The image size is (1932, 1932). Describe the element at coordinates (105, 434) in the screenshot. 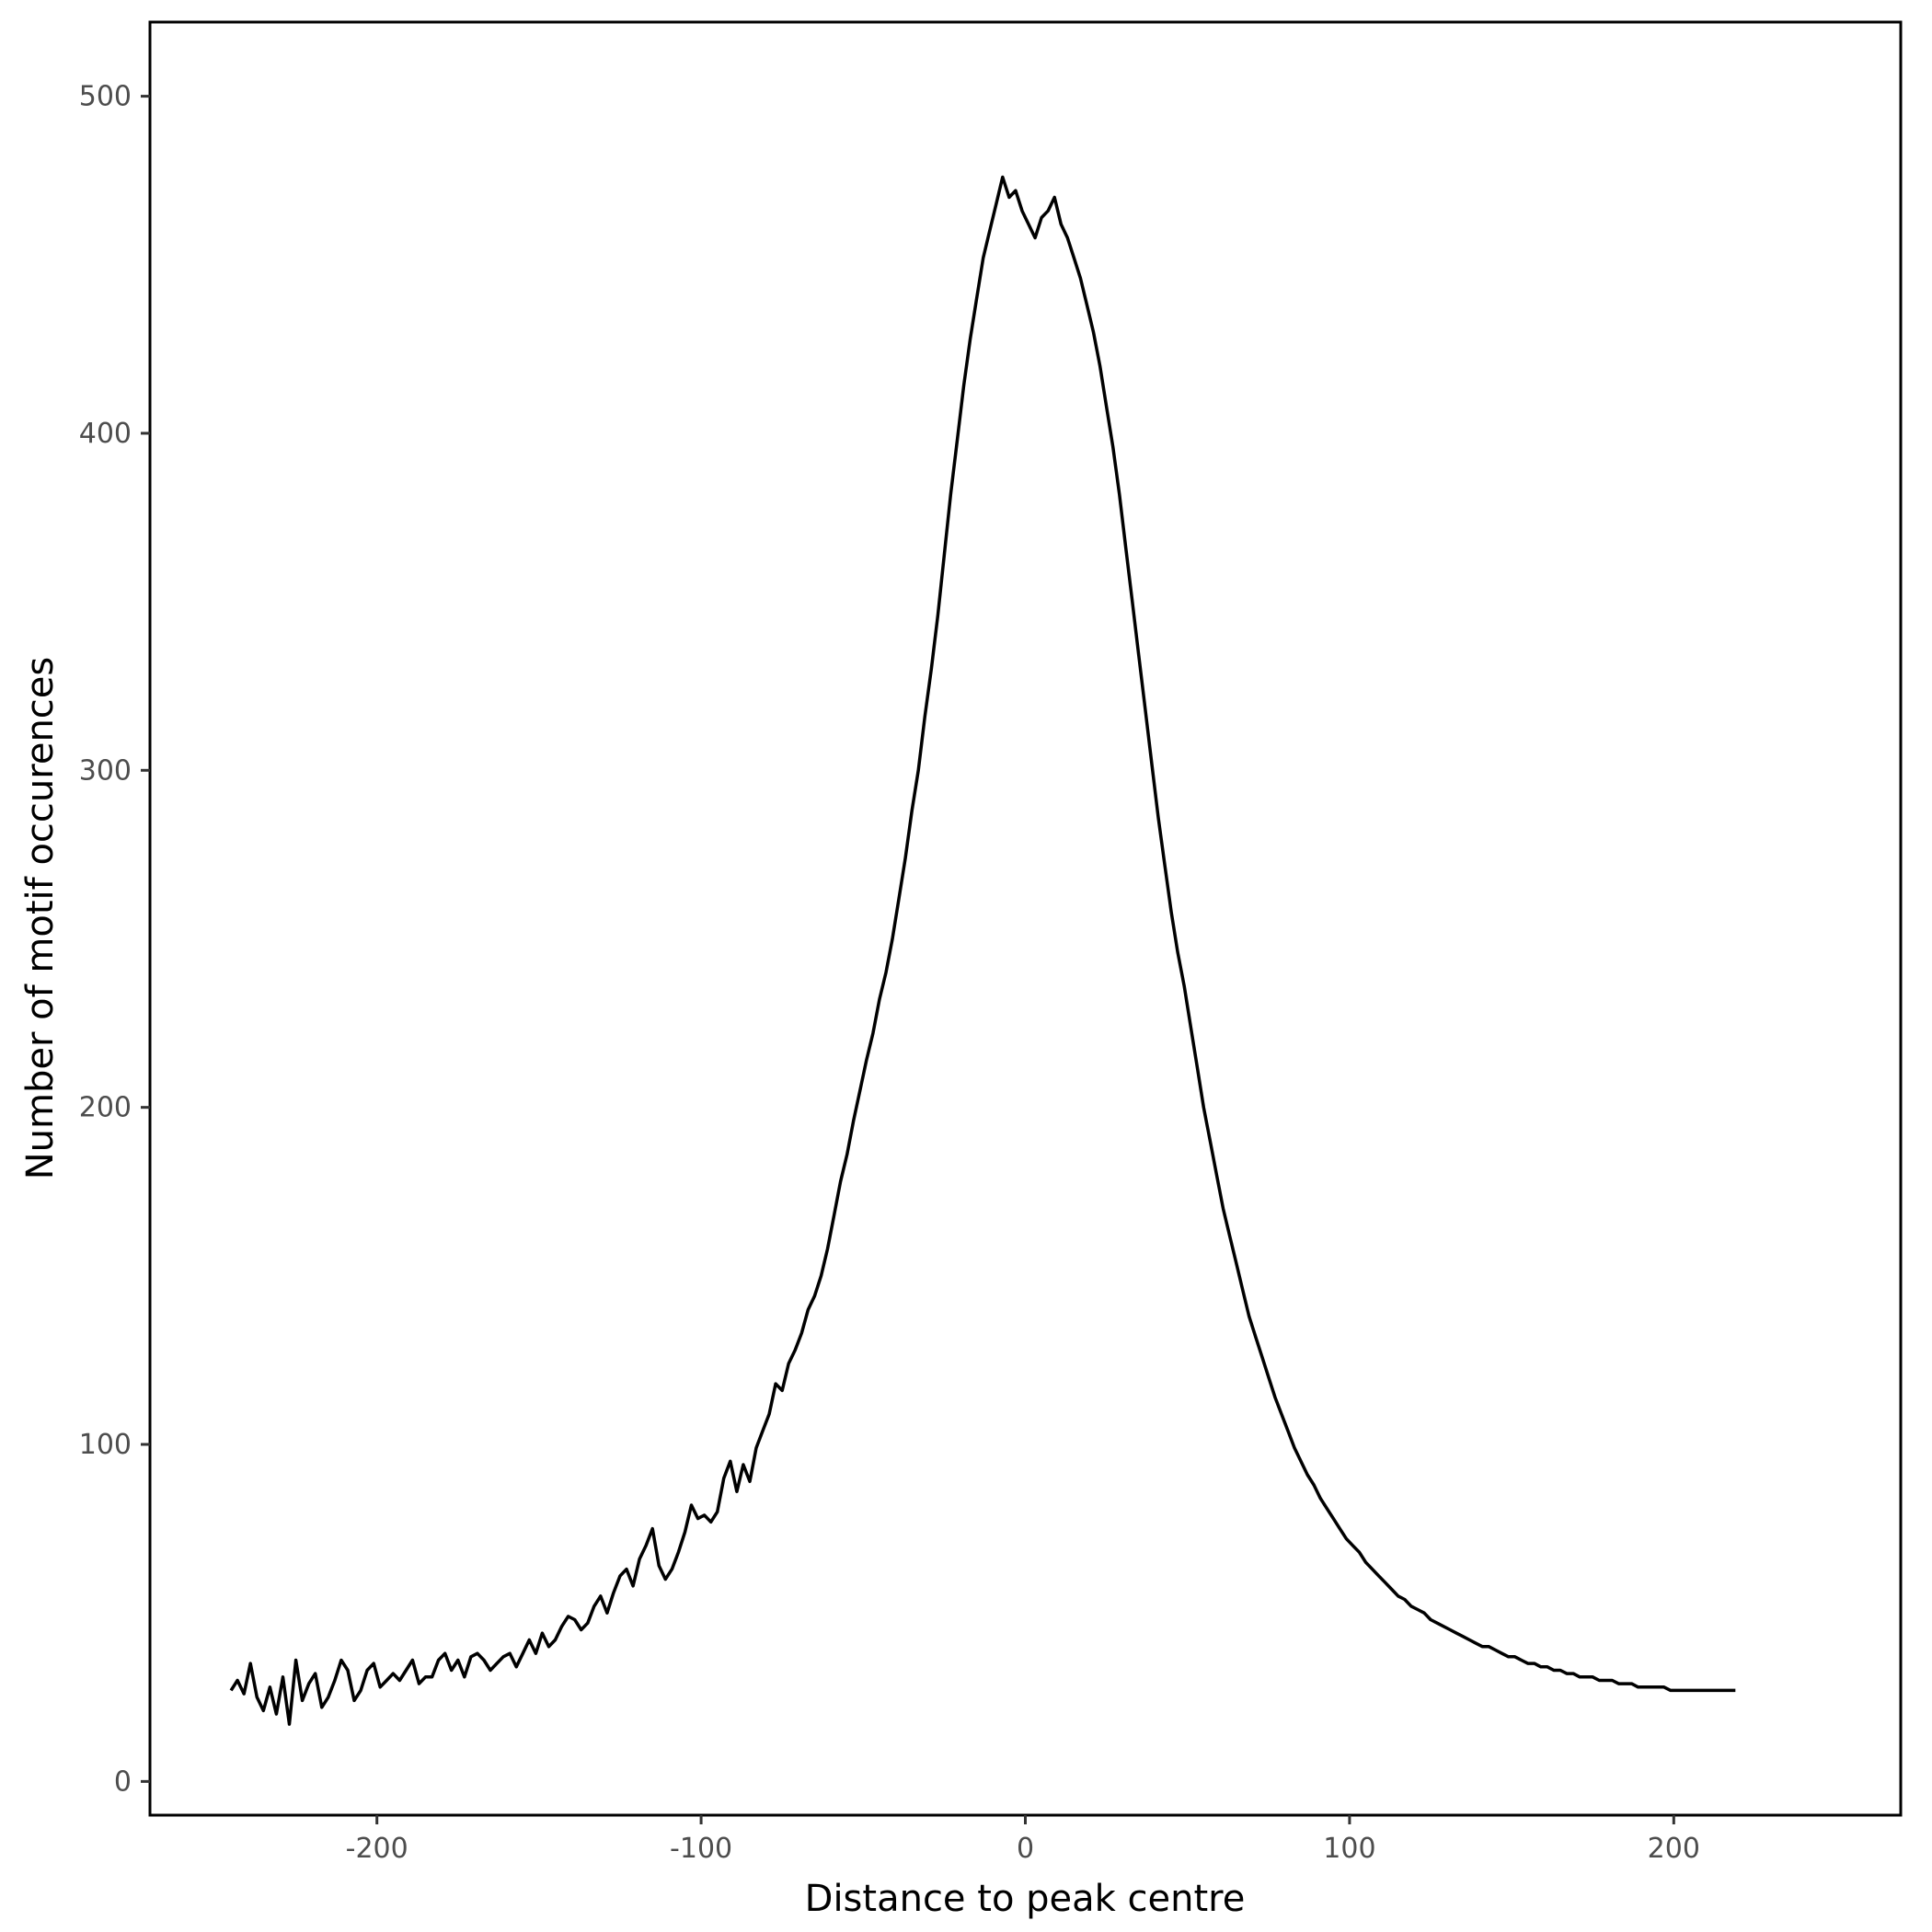

I see `y-tick-label: 400` at that location.